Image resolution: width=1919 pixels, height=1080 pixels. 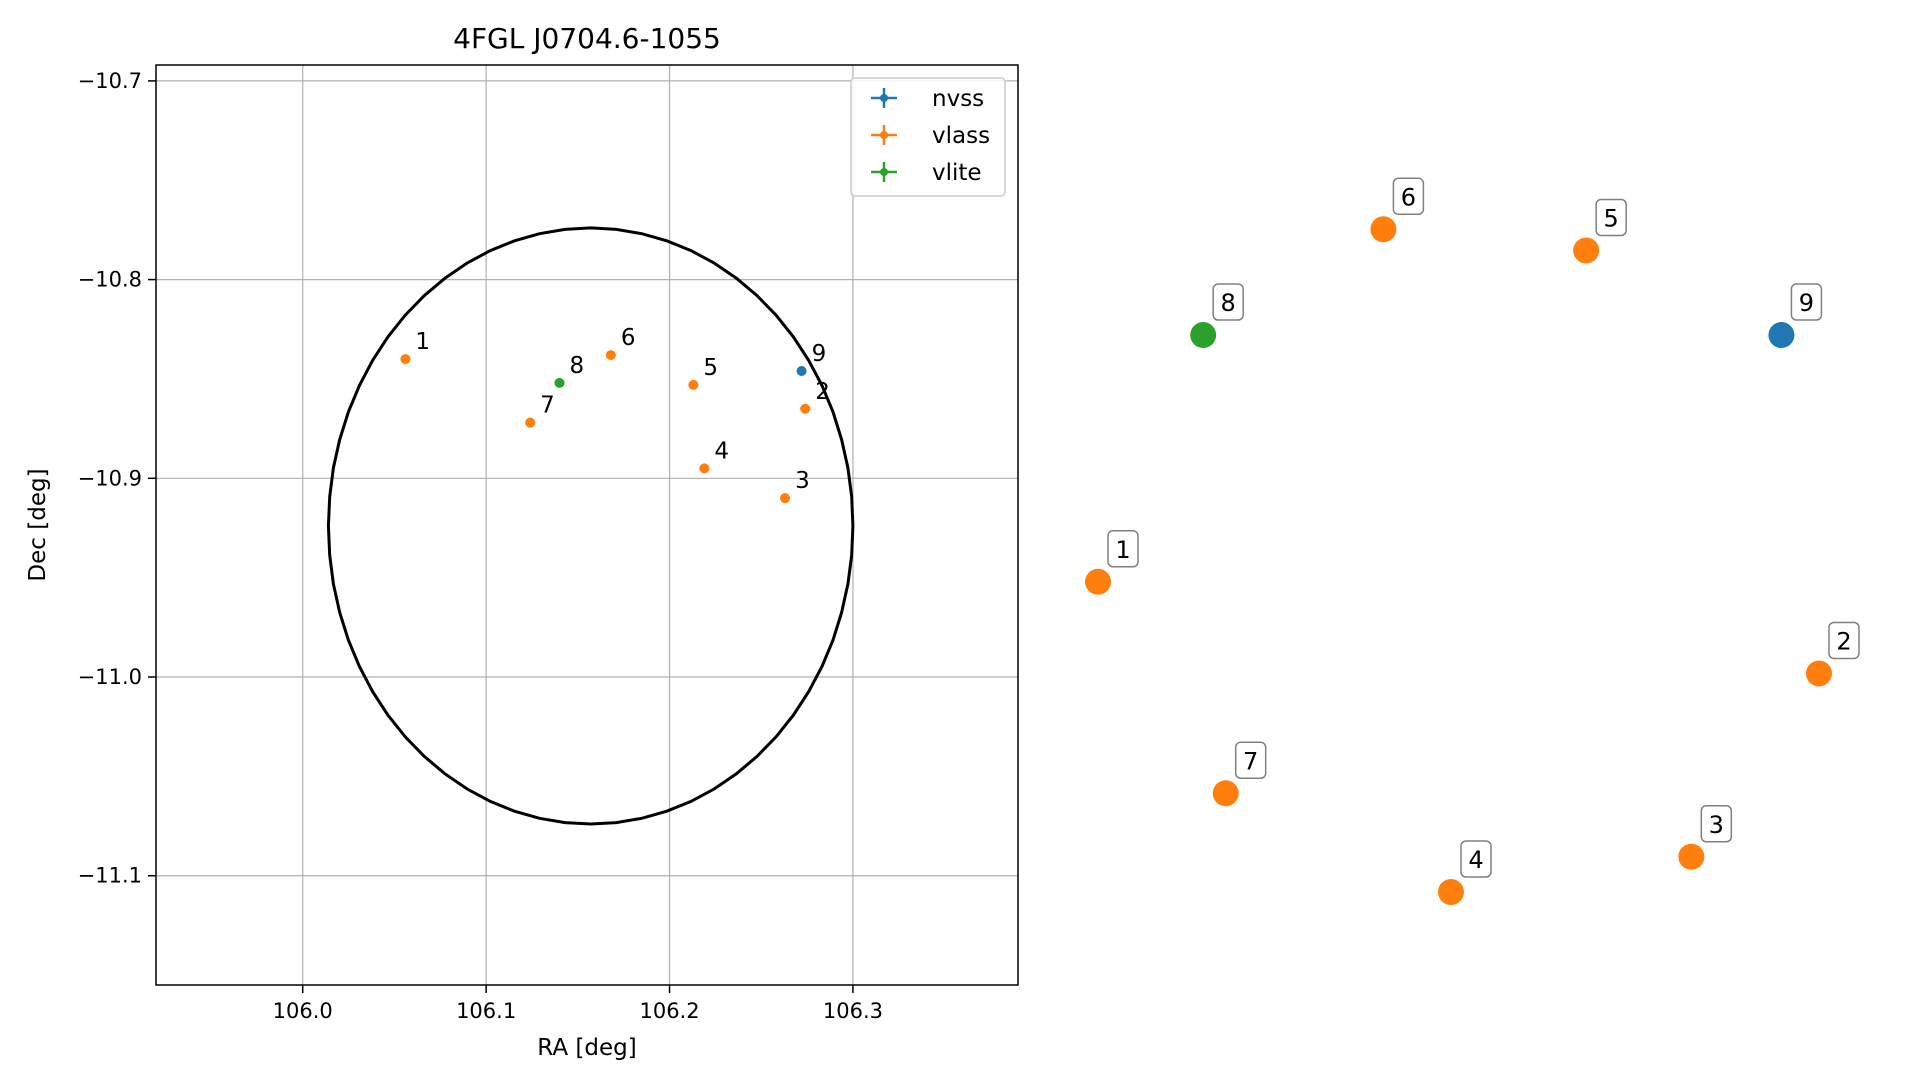 I want to click on right-point-1-label: 1, so click(x=1122, y=550).